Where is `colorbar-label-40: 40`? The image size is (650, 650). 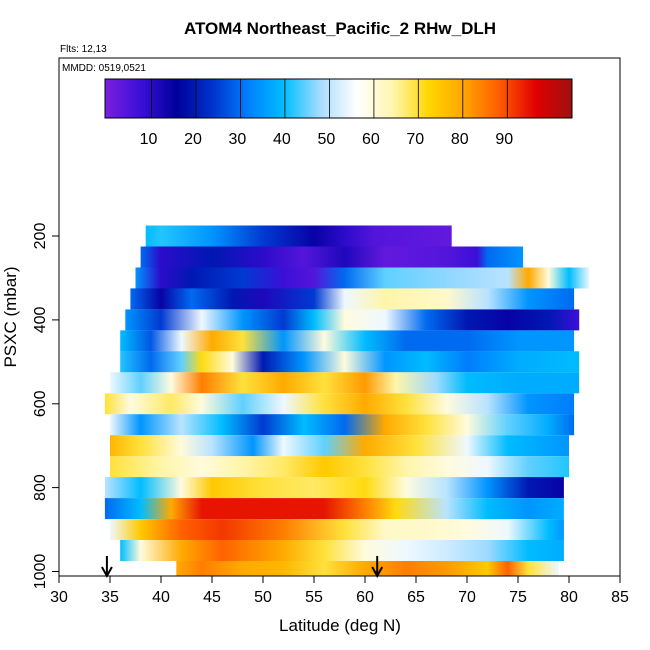
colorbar-label-40: 40 is located at coordinates (282, 139).